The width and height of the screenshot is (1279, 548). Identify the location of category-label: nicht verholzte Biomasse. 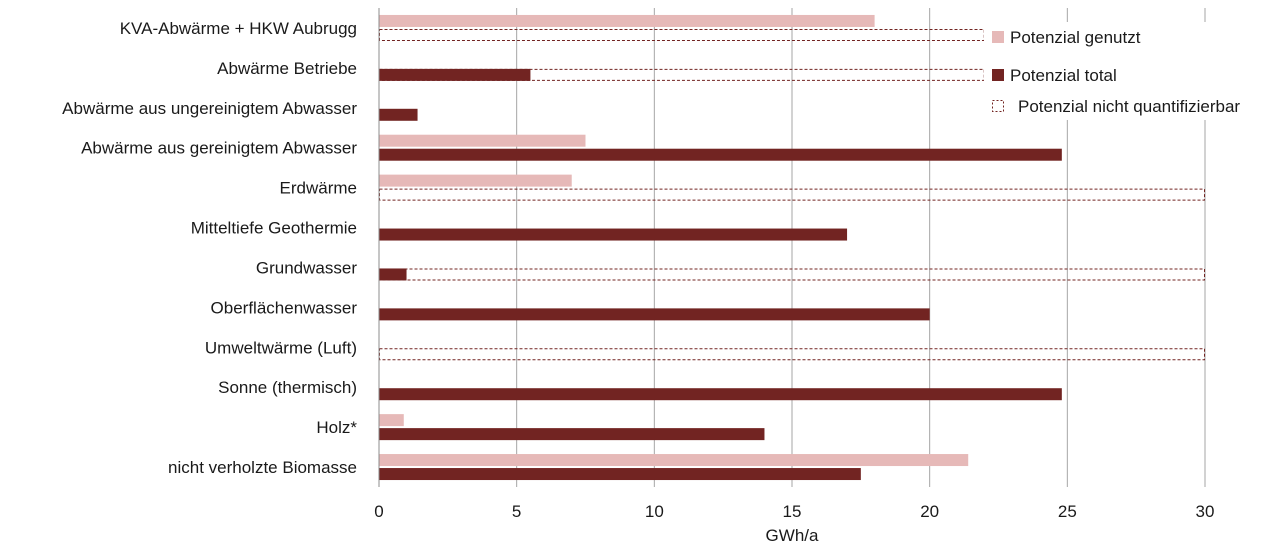
(262, 467).